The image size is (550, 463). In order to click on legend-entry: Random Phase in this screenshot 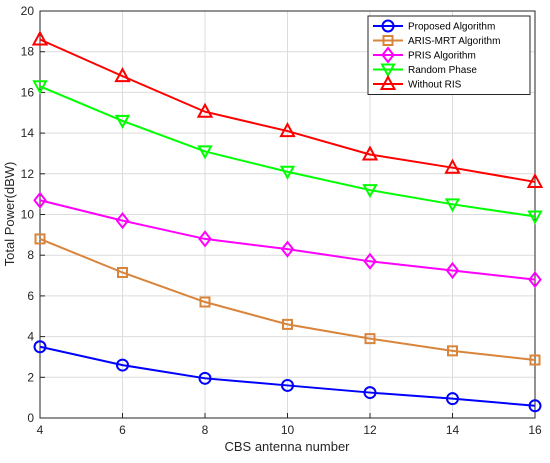, I will do `click(425, 70)`.